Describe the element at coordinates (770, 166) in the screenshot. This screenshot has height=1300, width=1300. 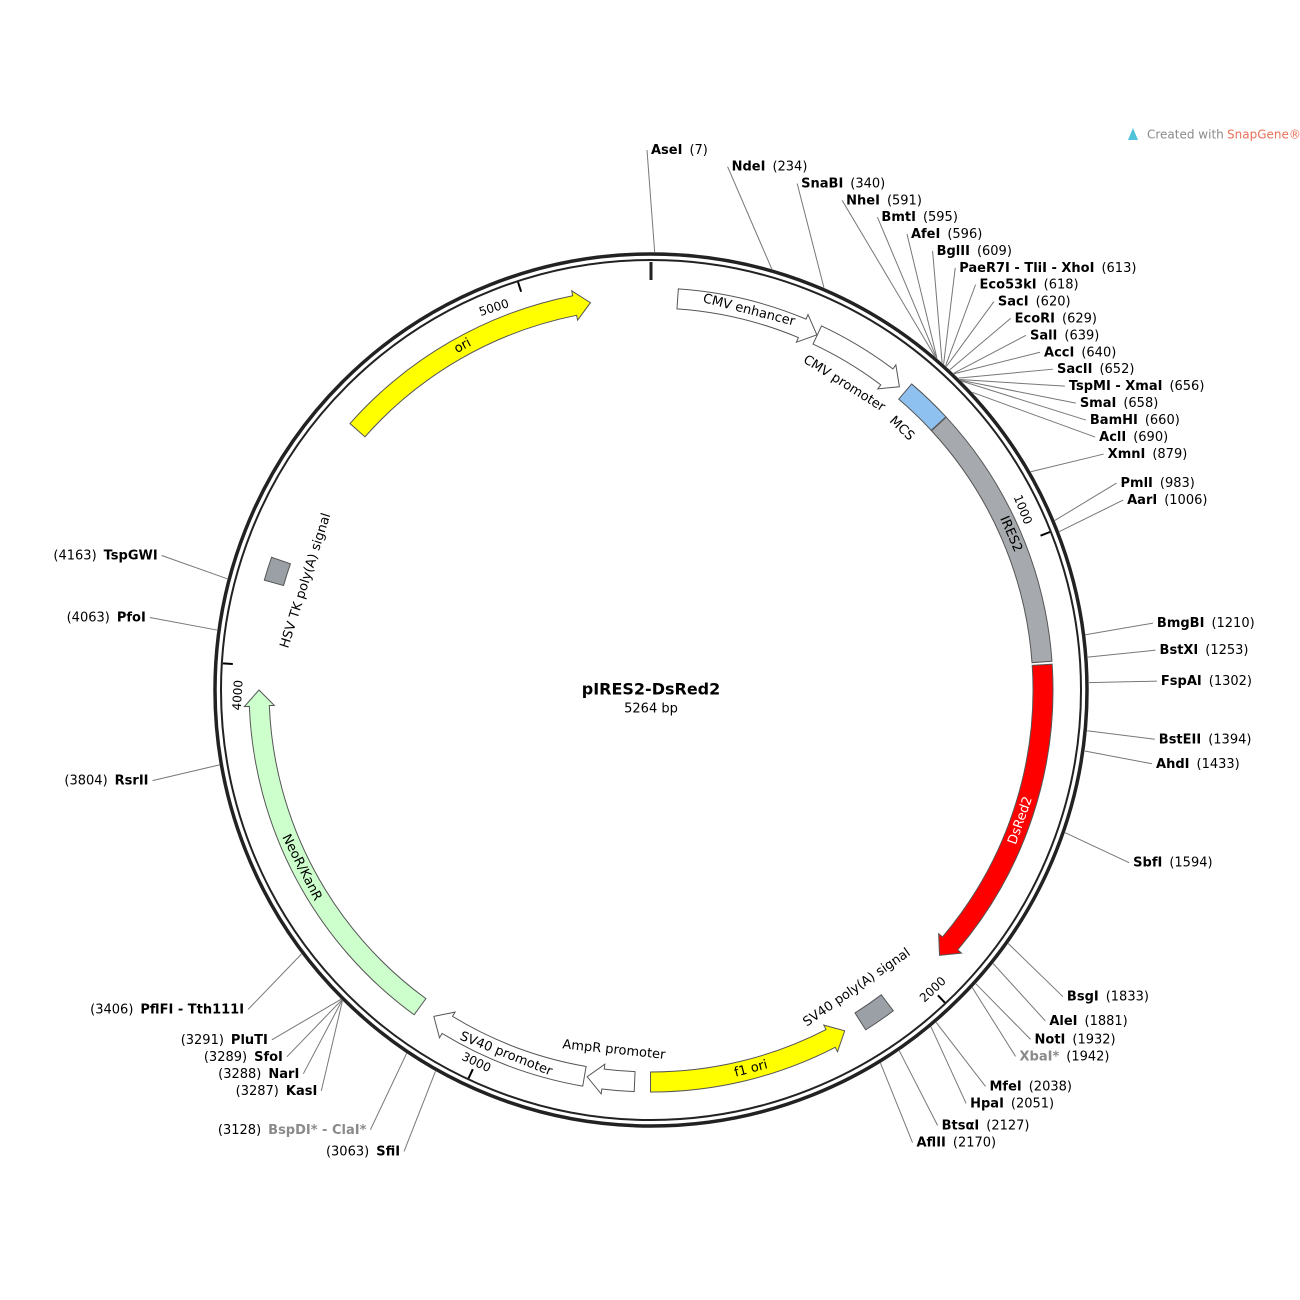
I see `site-label: NdeI (234)` at that location.